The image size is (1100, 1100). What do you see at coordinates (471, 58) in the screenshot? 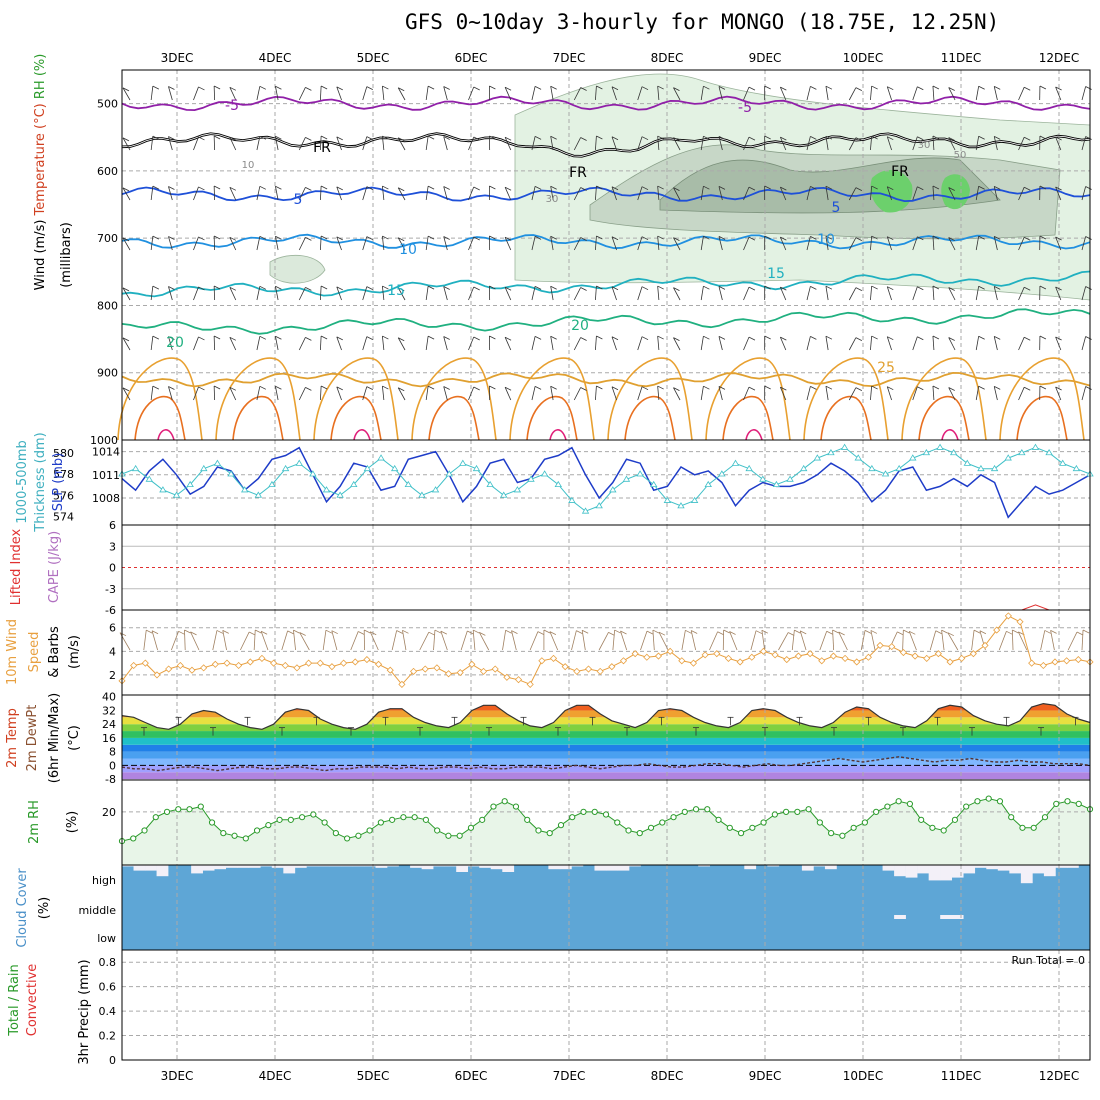
I see `date-label-top: 6DEC` at bounding box center [471, 58].